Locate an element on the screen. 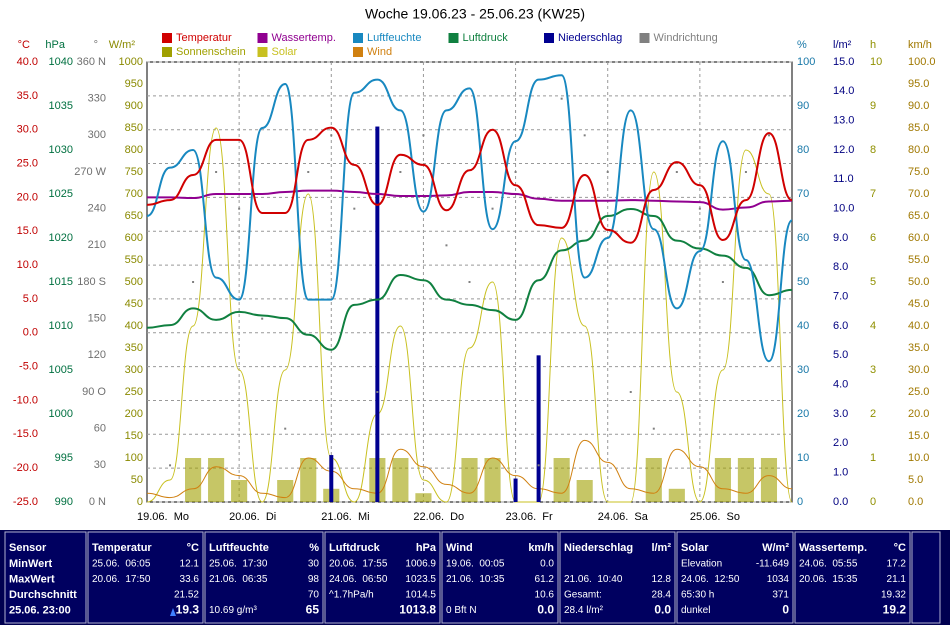 The width and height of the screenshot is (950, 625). series-line is located at coordinates (469, 469).